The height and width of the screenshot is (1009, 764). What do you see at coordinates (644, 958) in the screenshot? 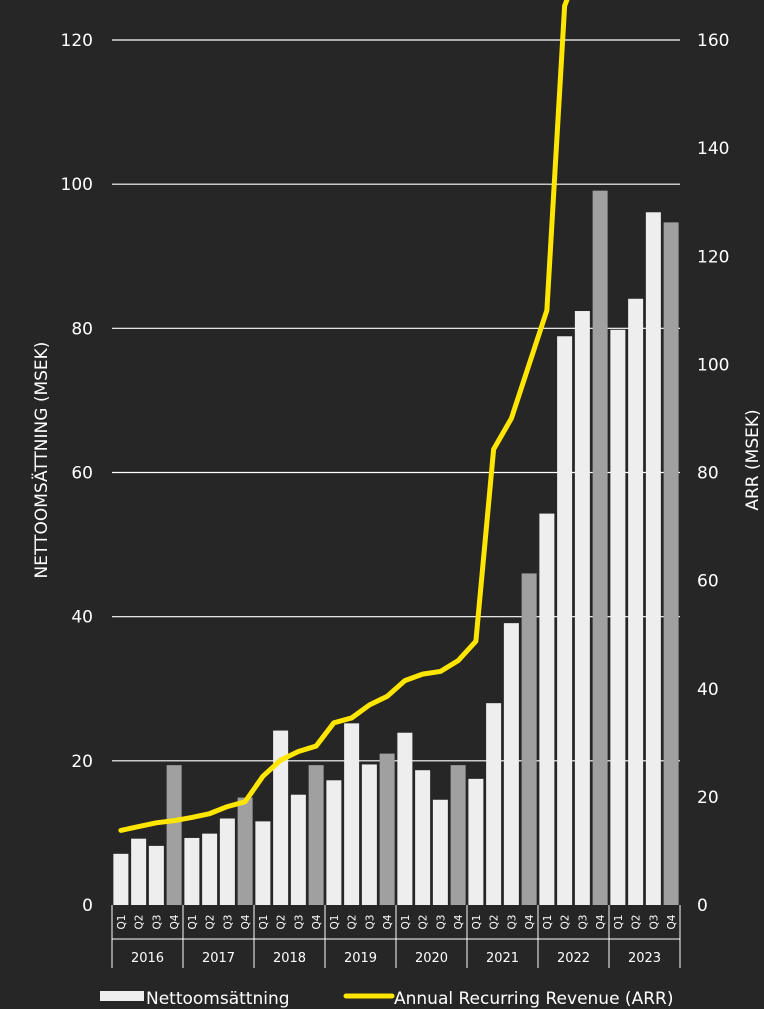
I see `year-label: 2023` at bounding box center [644, 958].